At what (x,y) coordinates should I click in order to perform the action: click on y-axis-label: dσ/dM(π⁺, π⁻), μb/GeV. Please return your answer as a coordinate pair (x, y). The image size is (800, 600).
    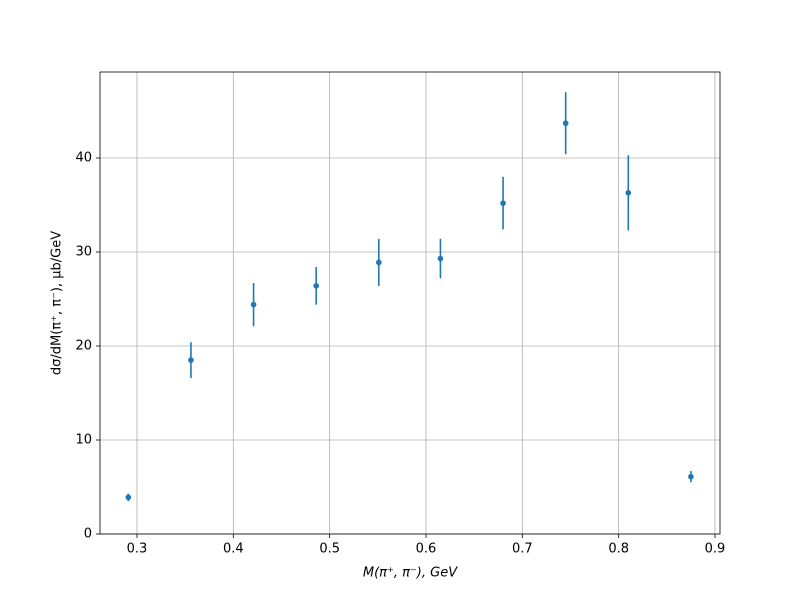
    Looking at the image, I should click on (57, 303).